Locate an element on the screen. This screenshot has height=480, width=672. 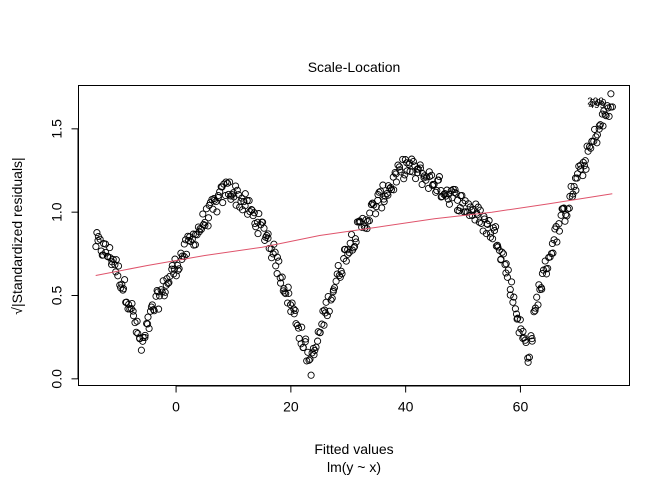
x-axis: 0 20 40 60 is located at coordinates (350, 400).